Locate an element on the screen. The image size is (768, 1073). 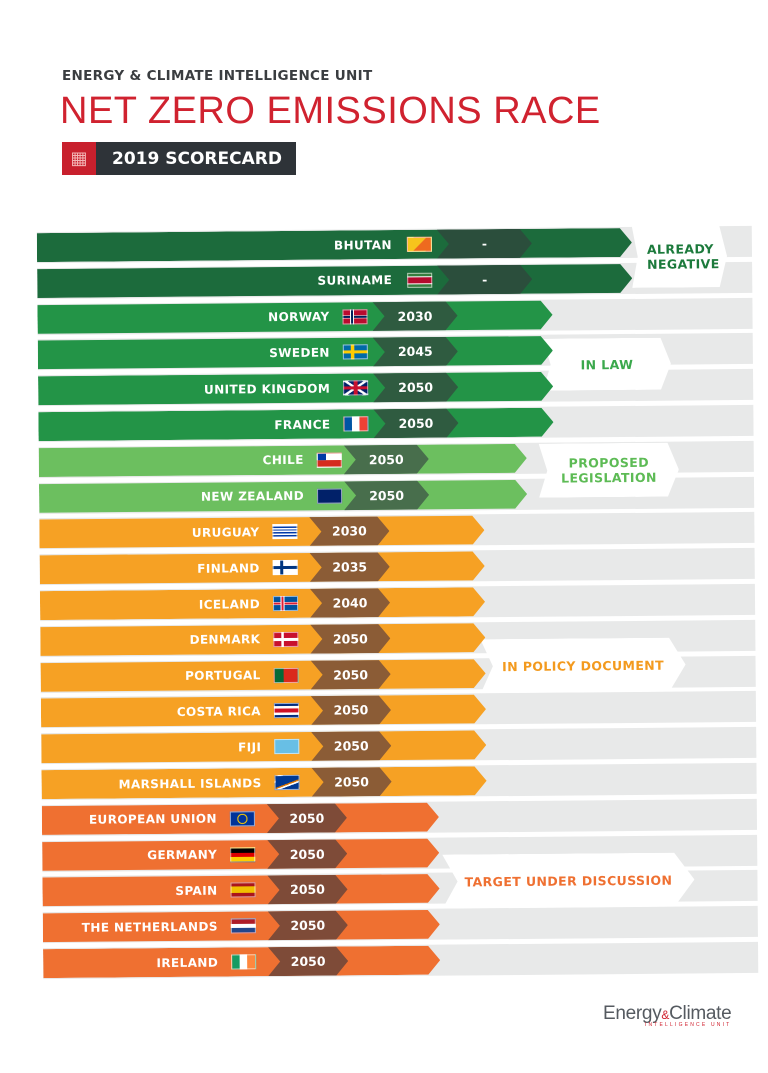
scorecard-icon: ▦ is located at coordinates (79, 158).